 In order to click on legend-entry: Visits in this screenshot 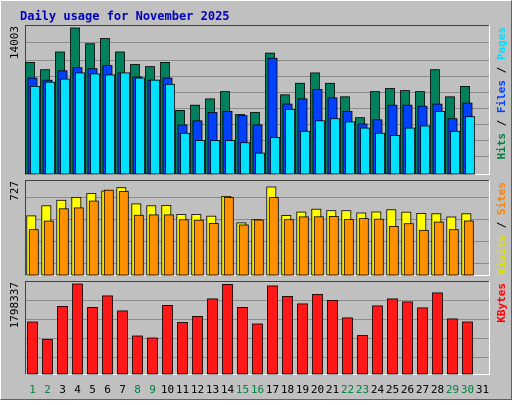, I will do `click(501, 255)`.